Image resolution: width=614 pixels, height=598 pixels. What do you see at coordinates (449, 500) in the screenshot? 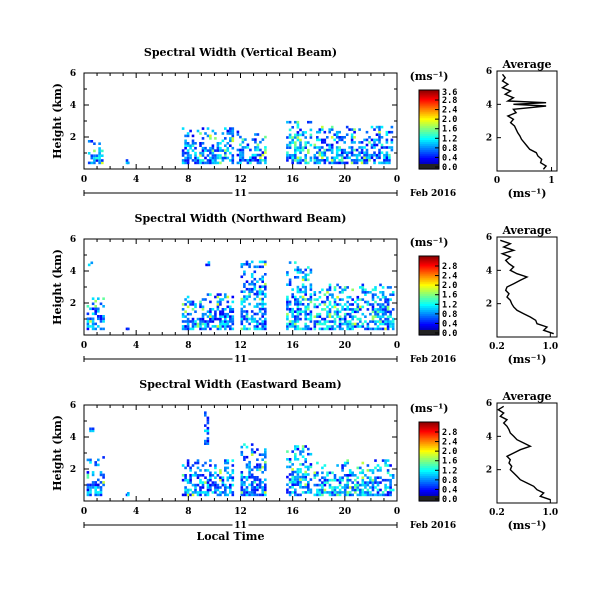
I see `colorbar-tick-label: 0.0` at bounding box center [449, 500].